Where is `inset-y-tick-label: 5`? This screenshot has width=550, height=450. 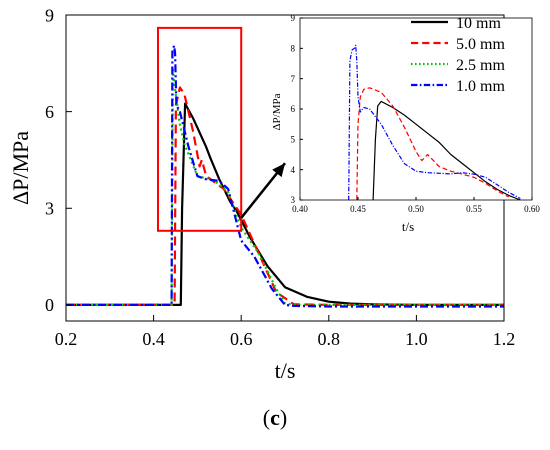
inset-y-tick-label: 5 is located at coordinates (293, 139).